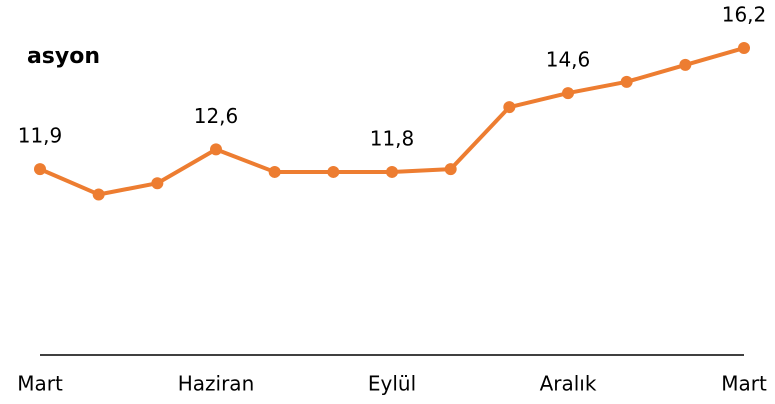  Describe the element at coordinates (744, 15) in the screenshot. I see `data-label: 16,2` at that location.